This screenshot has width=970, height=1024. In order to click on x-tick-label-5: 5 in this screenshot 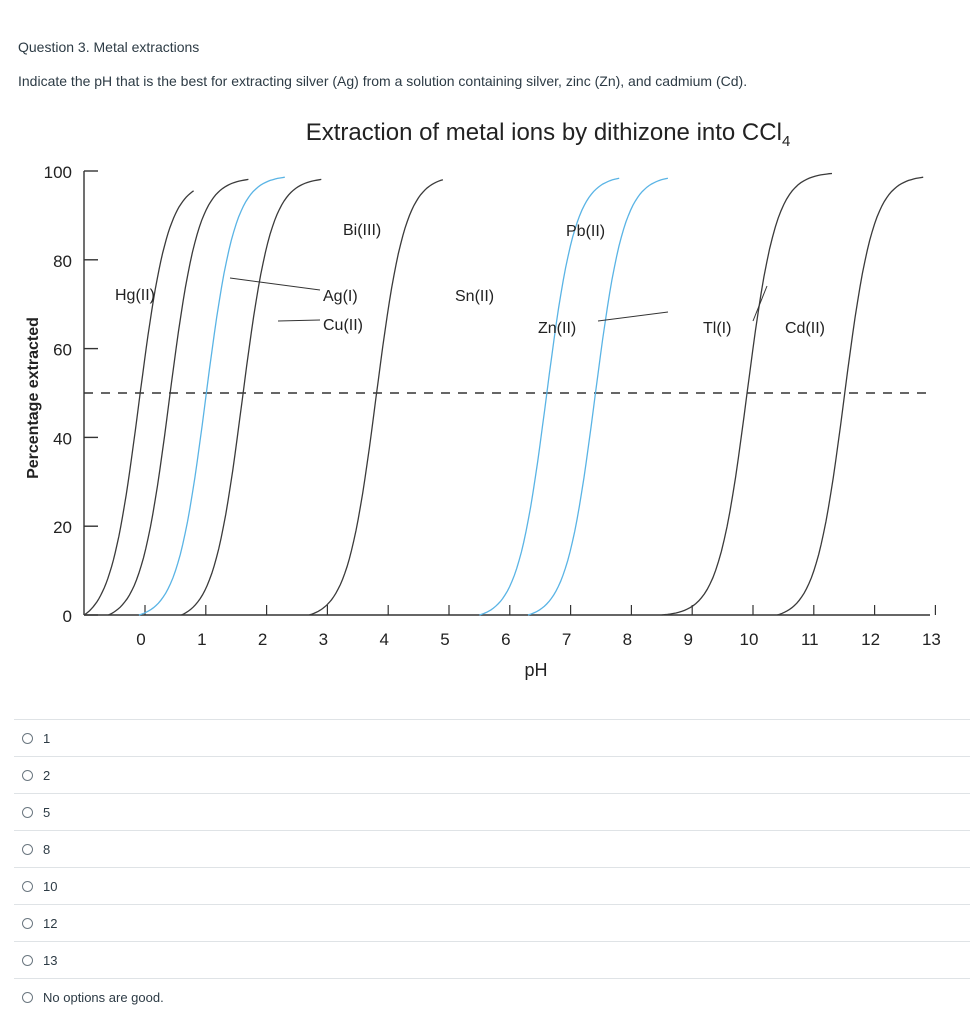, I will do `click(444, 639)`.